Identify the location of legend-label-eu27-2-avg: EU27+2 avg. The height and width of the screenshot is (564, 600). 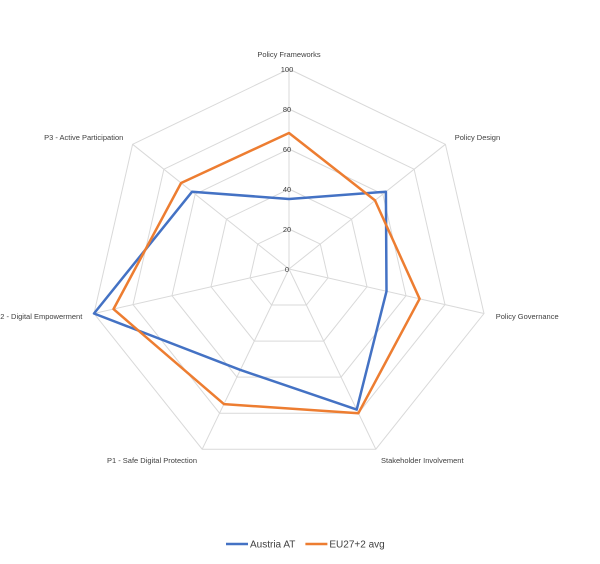
(356, 545).